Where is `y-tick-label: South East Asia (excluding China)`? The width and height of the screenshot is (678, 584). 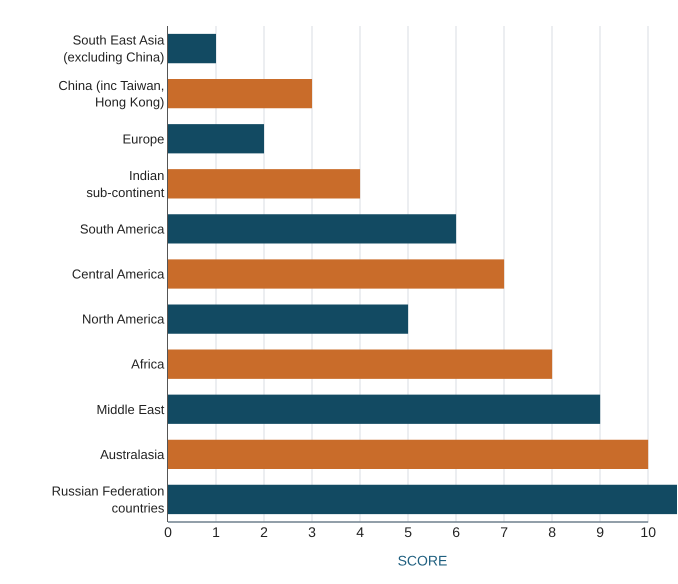 y-tick-label: South East Asia (excluding China) is located at coordinates (114, 48).